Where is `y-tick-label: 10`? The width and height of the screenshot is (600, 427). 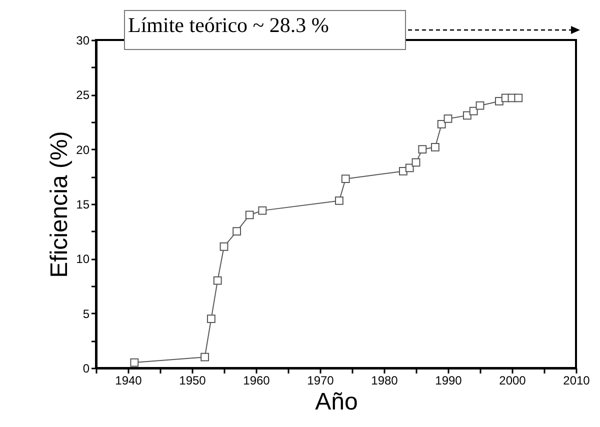
y-tick-label: 10 is located at coordinates (83, 259).